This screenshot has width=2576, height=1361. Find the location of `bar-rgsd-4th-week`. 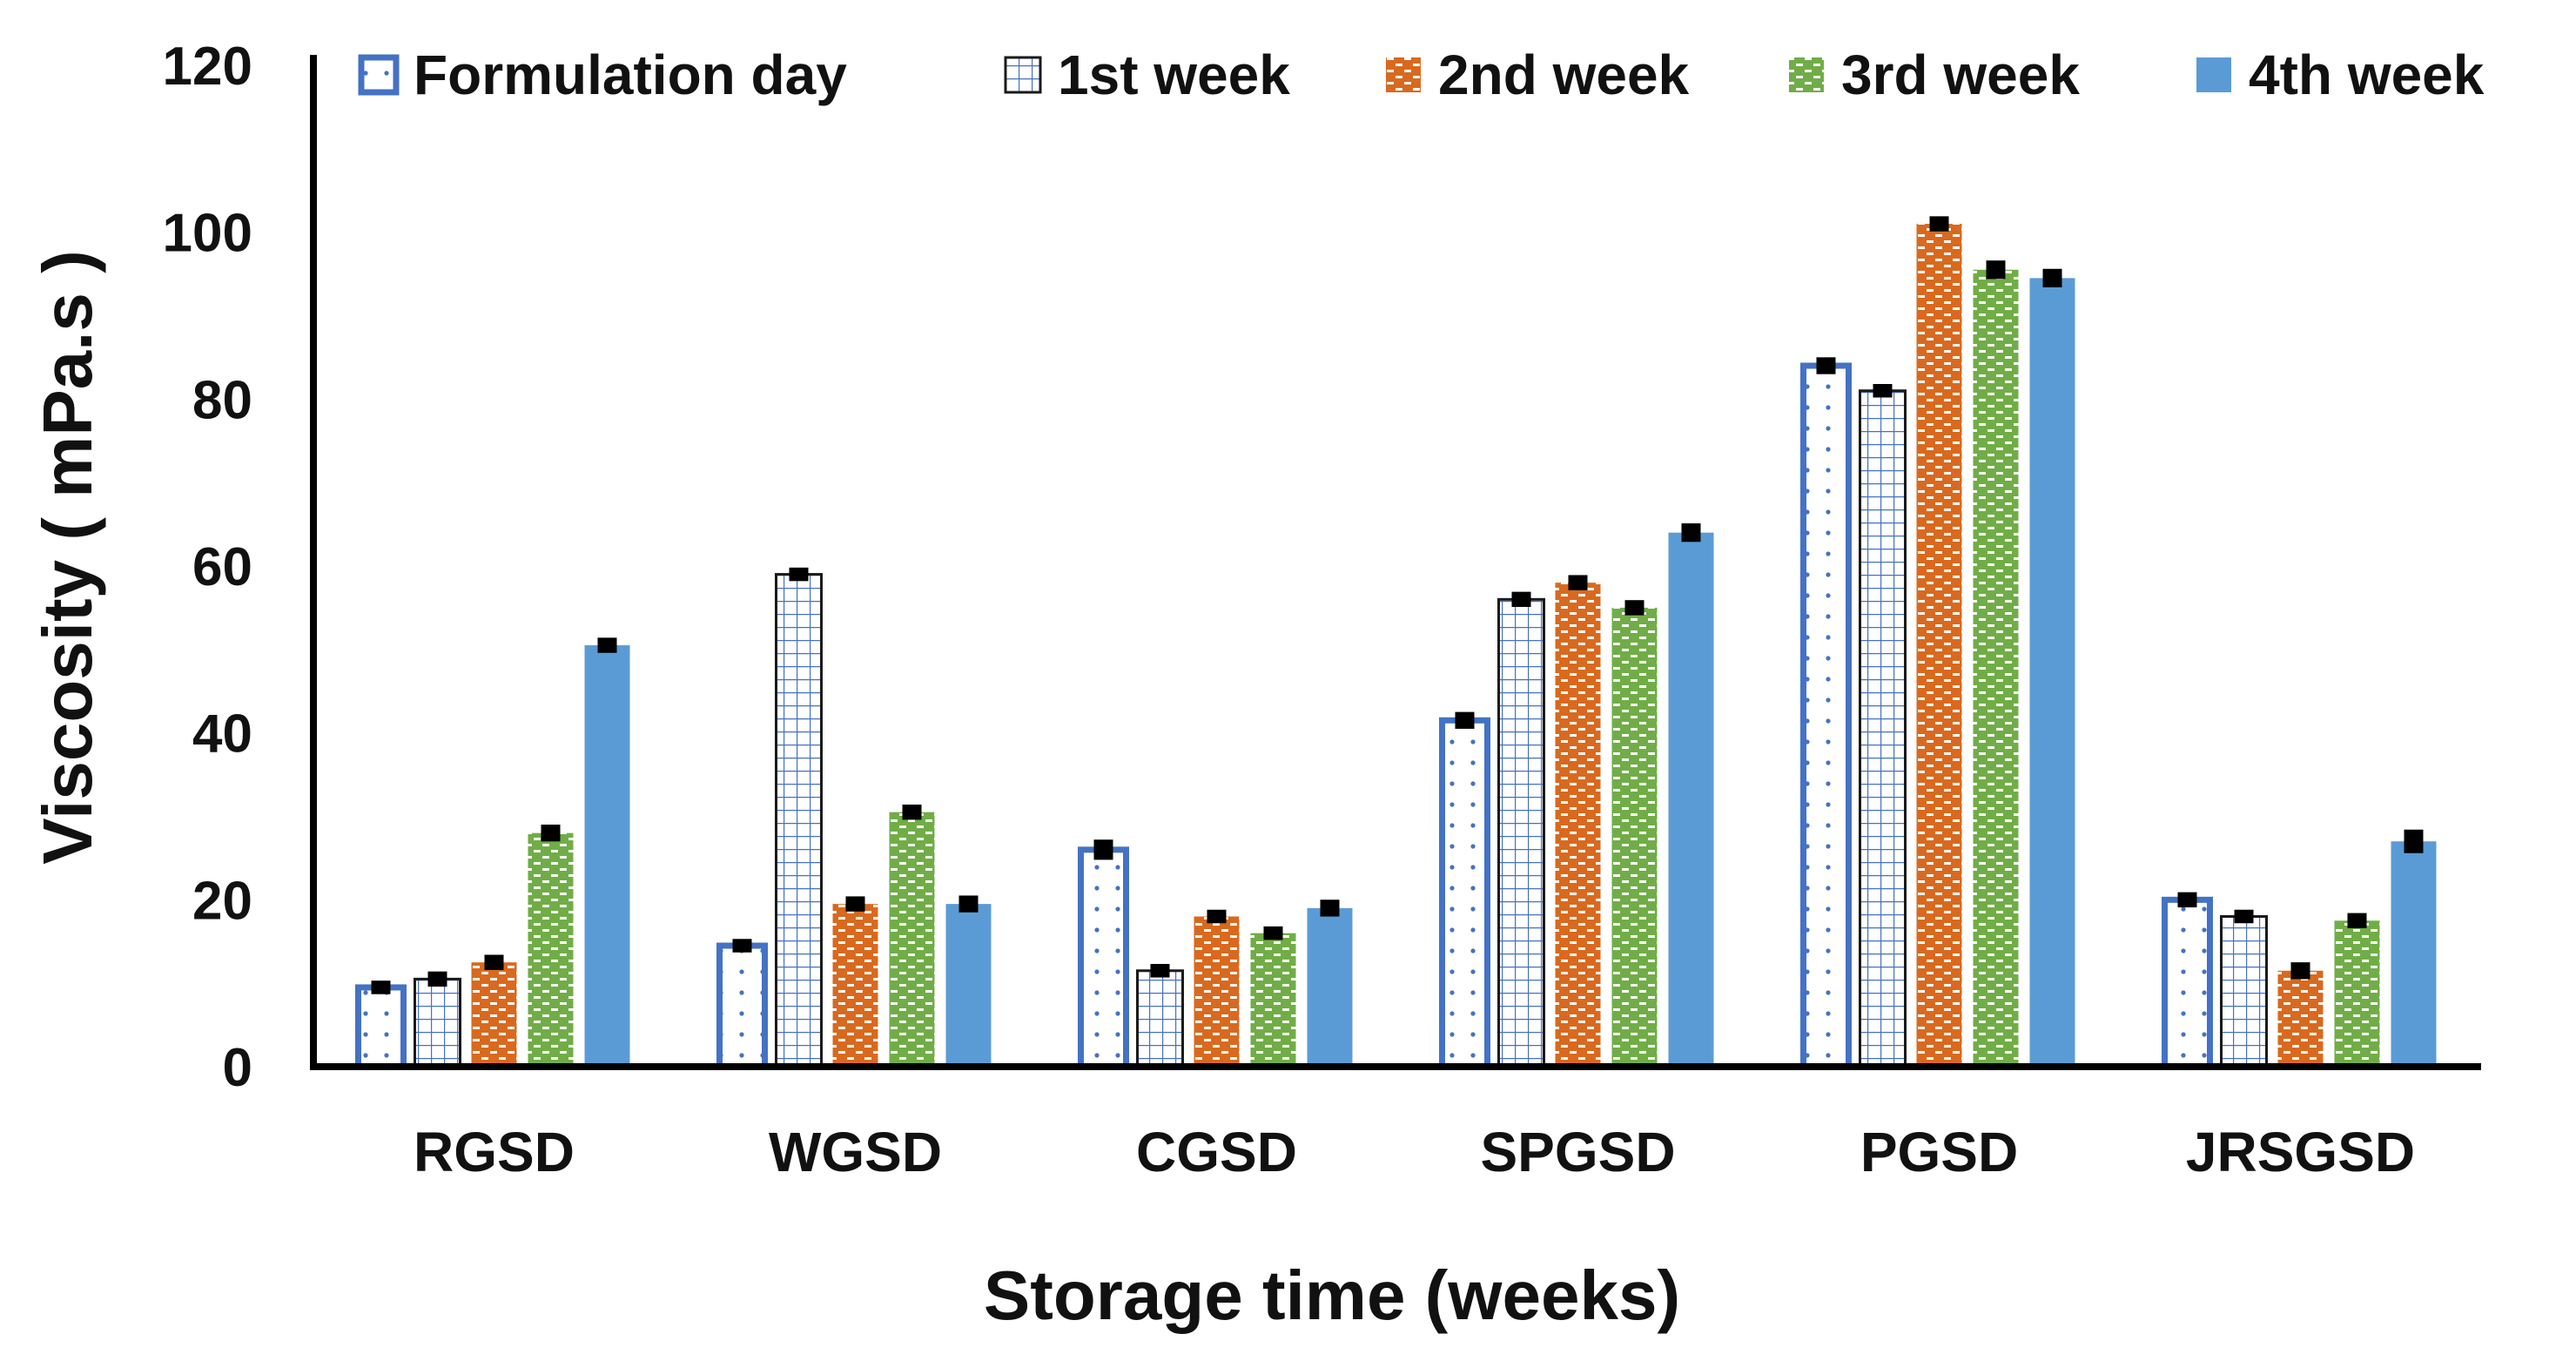

bar-rgsd-4th-week is located at coordinates (607, 856).